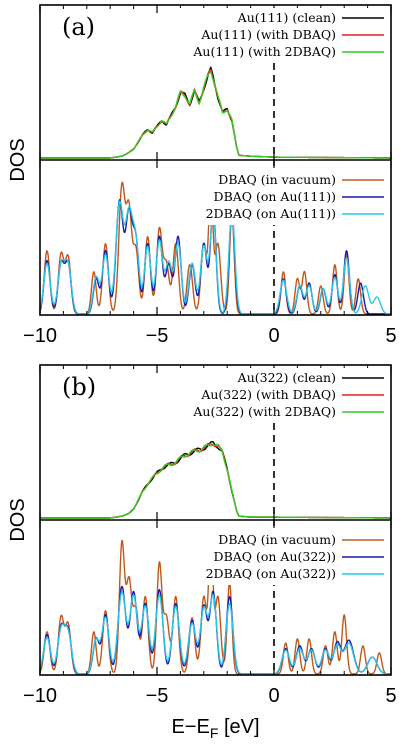 The width and height of the screenshot is (409, 754). What do you see at coordinates (268, 34) in the screenshot?
I see `top-legend-entry-label: Au(111) (with DBAQ)` at bounding box center [268, 34].